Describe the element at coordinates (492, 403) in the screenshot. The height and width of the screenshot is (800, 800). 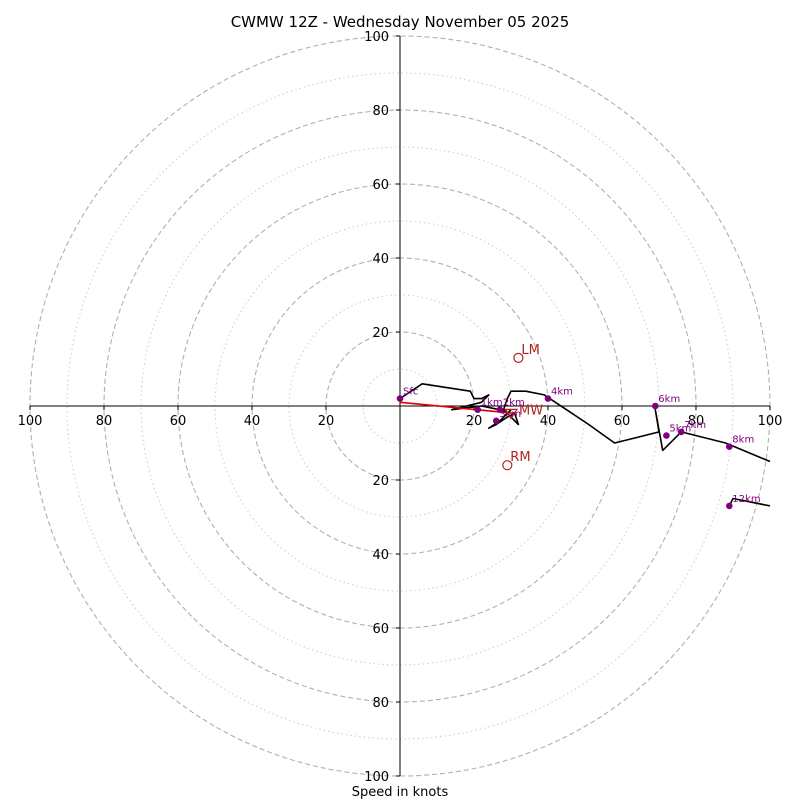
I see `height-label-1km: 1km` at that location.